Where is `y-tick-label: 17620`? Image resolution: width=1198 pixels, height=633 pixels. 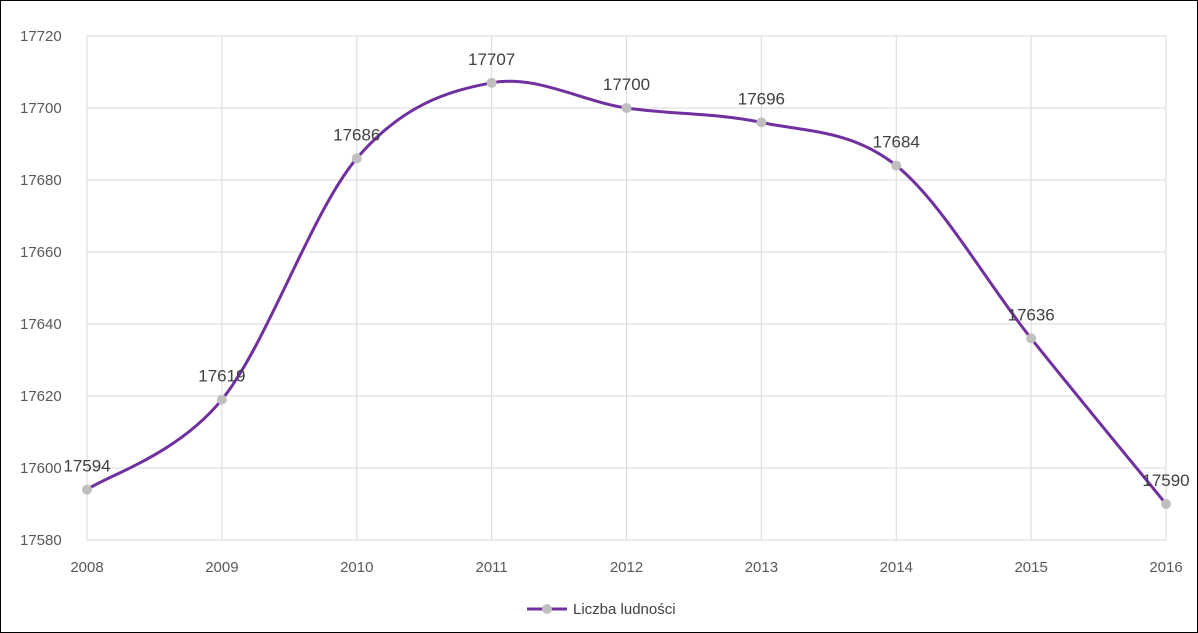 y-tick-label: 17620 is located at coordinates (41, 396).